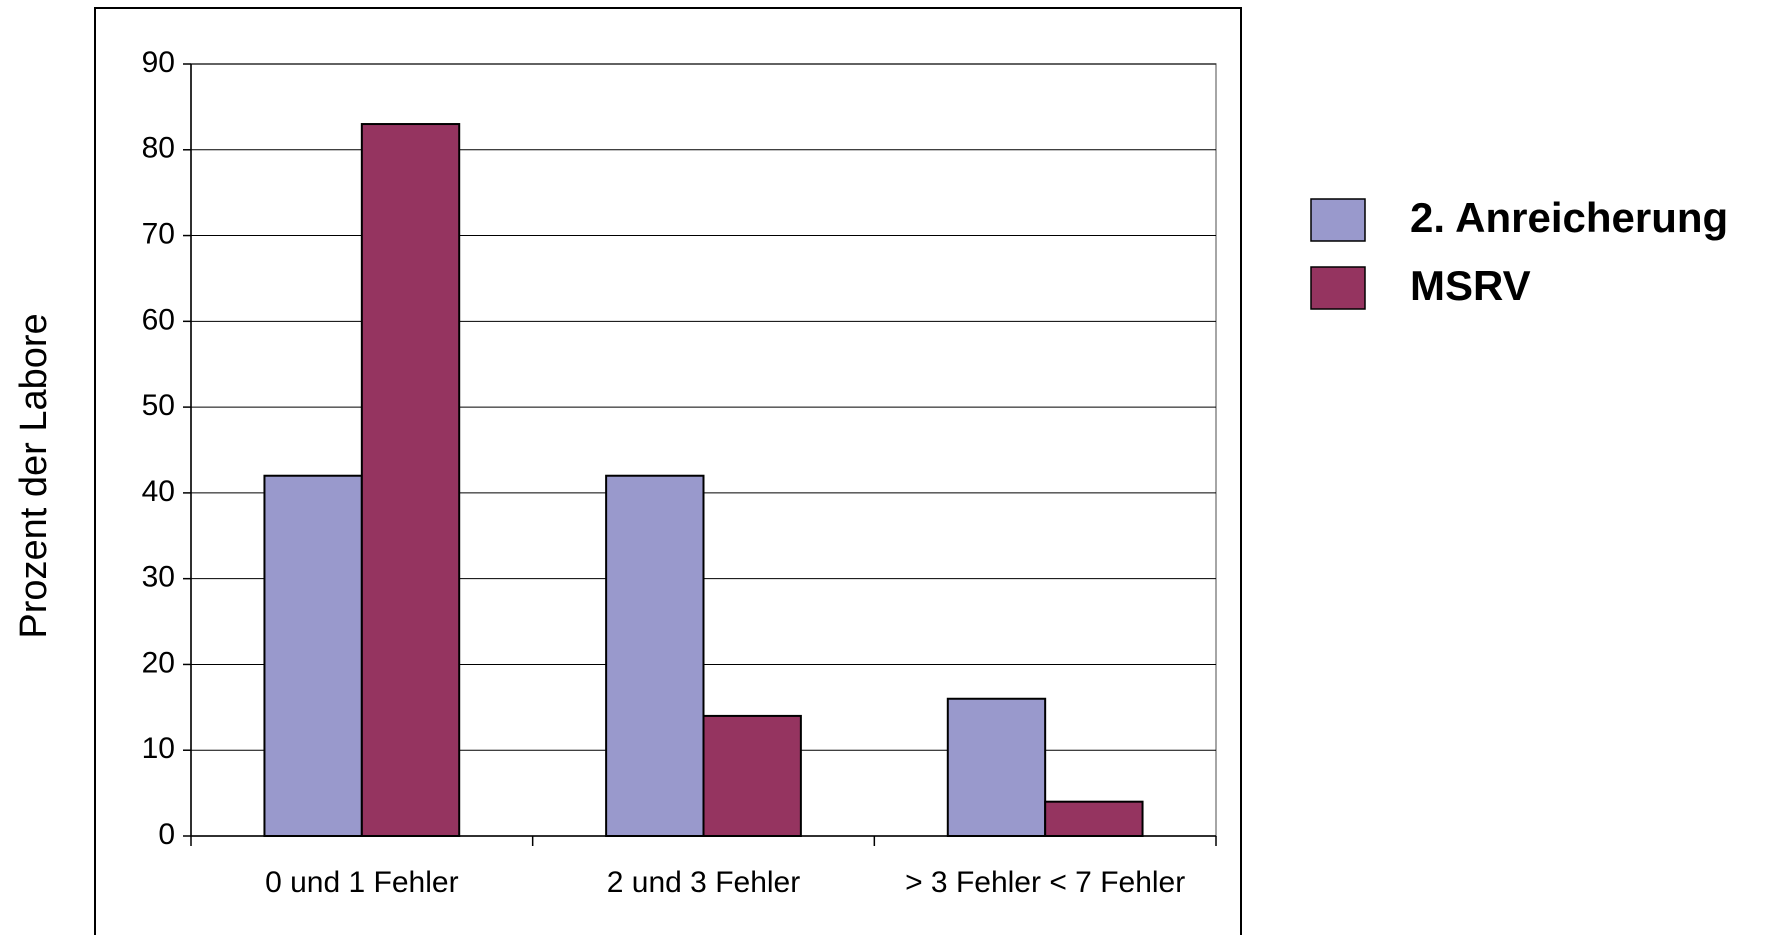 The height and width of the screenshot is (935, 1788). What do you see at coordinates (1569, 217) in the screenshot?
I see `legend-label: 2. Anreicherung` at bounding box center [1569, 217].